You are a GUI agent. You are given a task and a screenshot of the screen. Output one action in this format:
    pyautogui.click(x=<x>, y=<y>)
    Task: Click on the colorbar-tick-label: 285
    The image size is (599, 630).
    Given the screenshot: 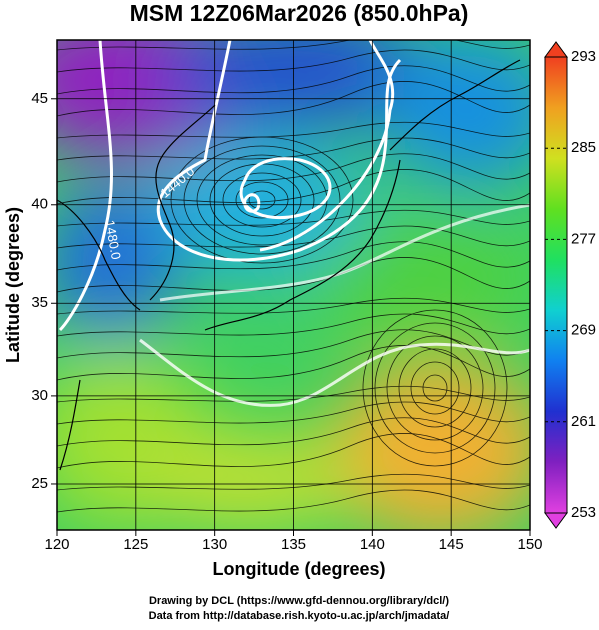 What is the action you would take?
    pyautogui.click(x=583, y=147)
    